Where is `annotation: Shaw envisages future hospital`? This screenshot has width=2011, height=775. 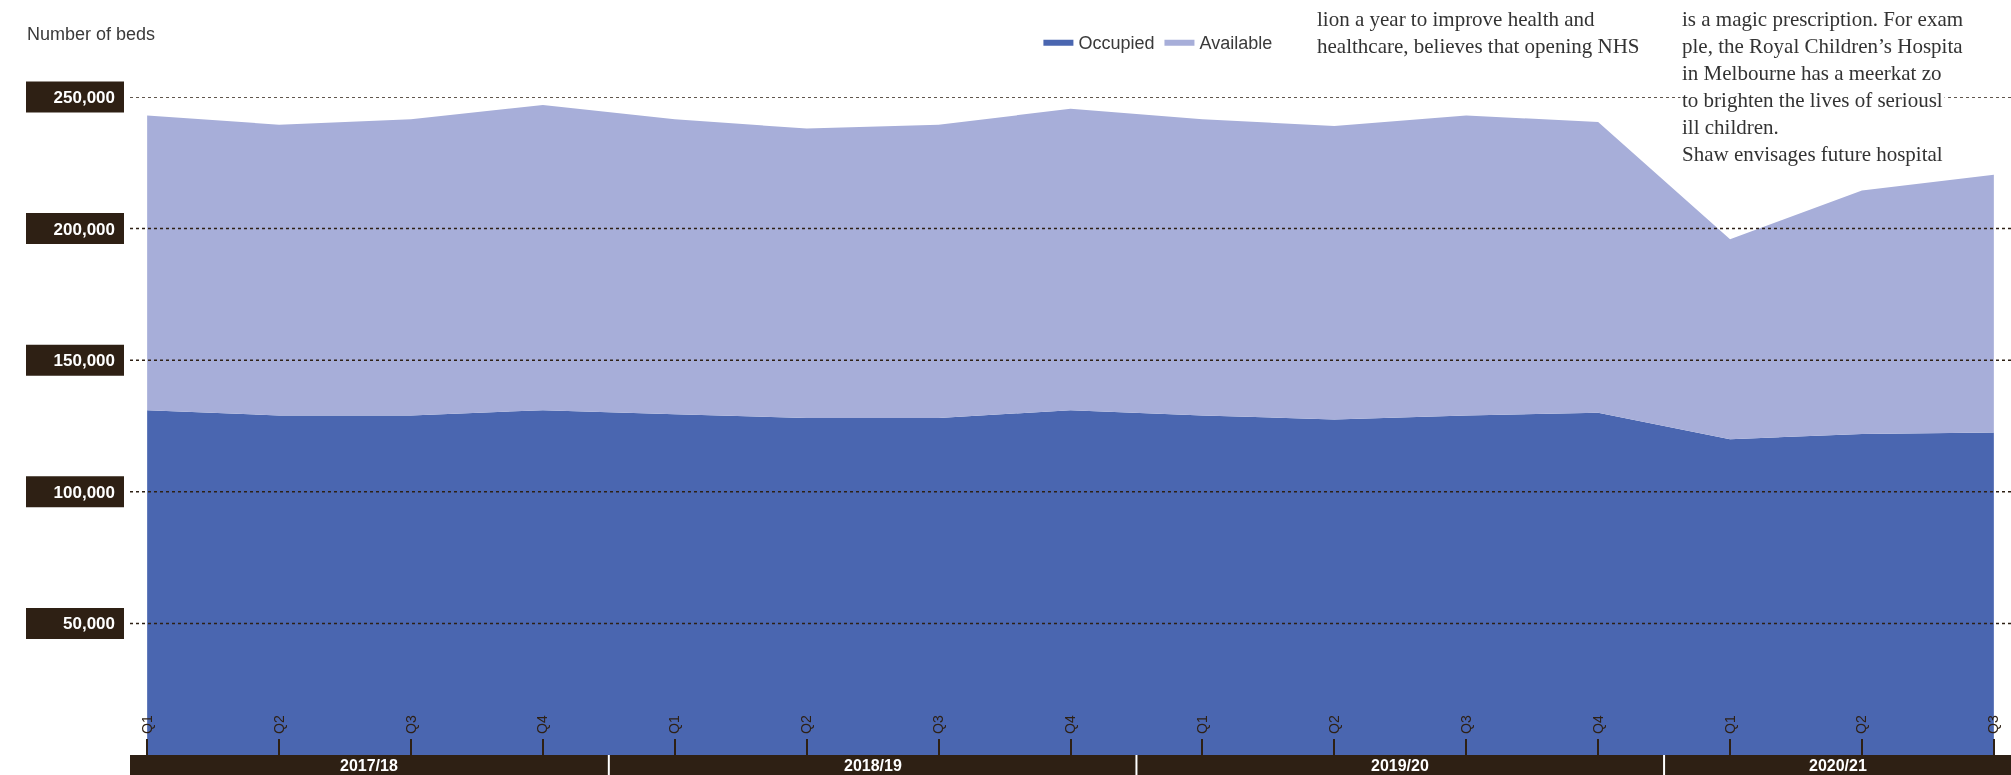 annotation: Shaw envisages future hospital is located at coordinates (1812, 154).